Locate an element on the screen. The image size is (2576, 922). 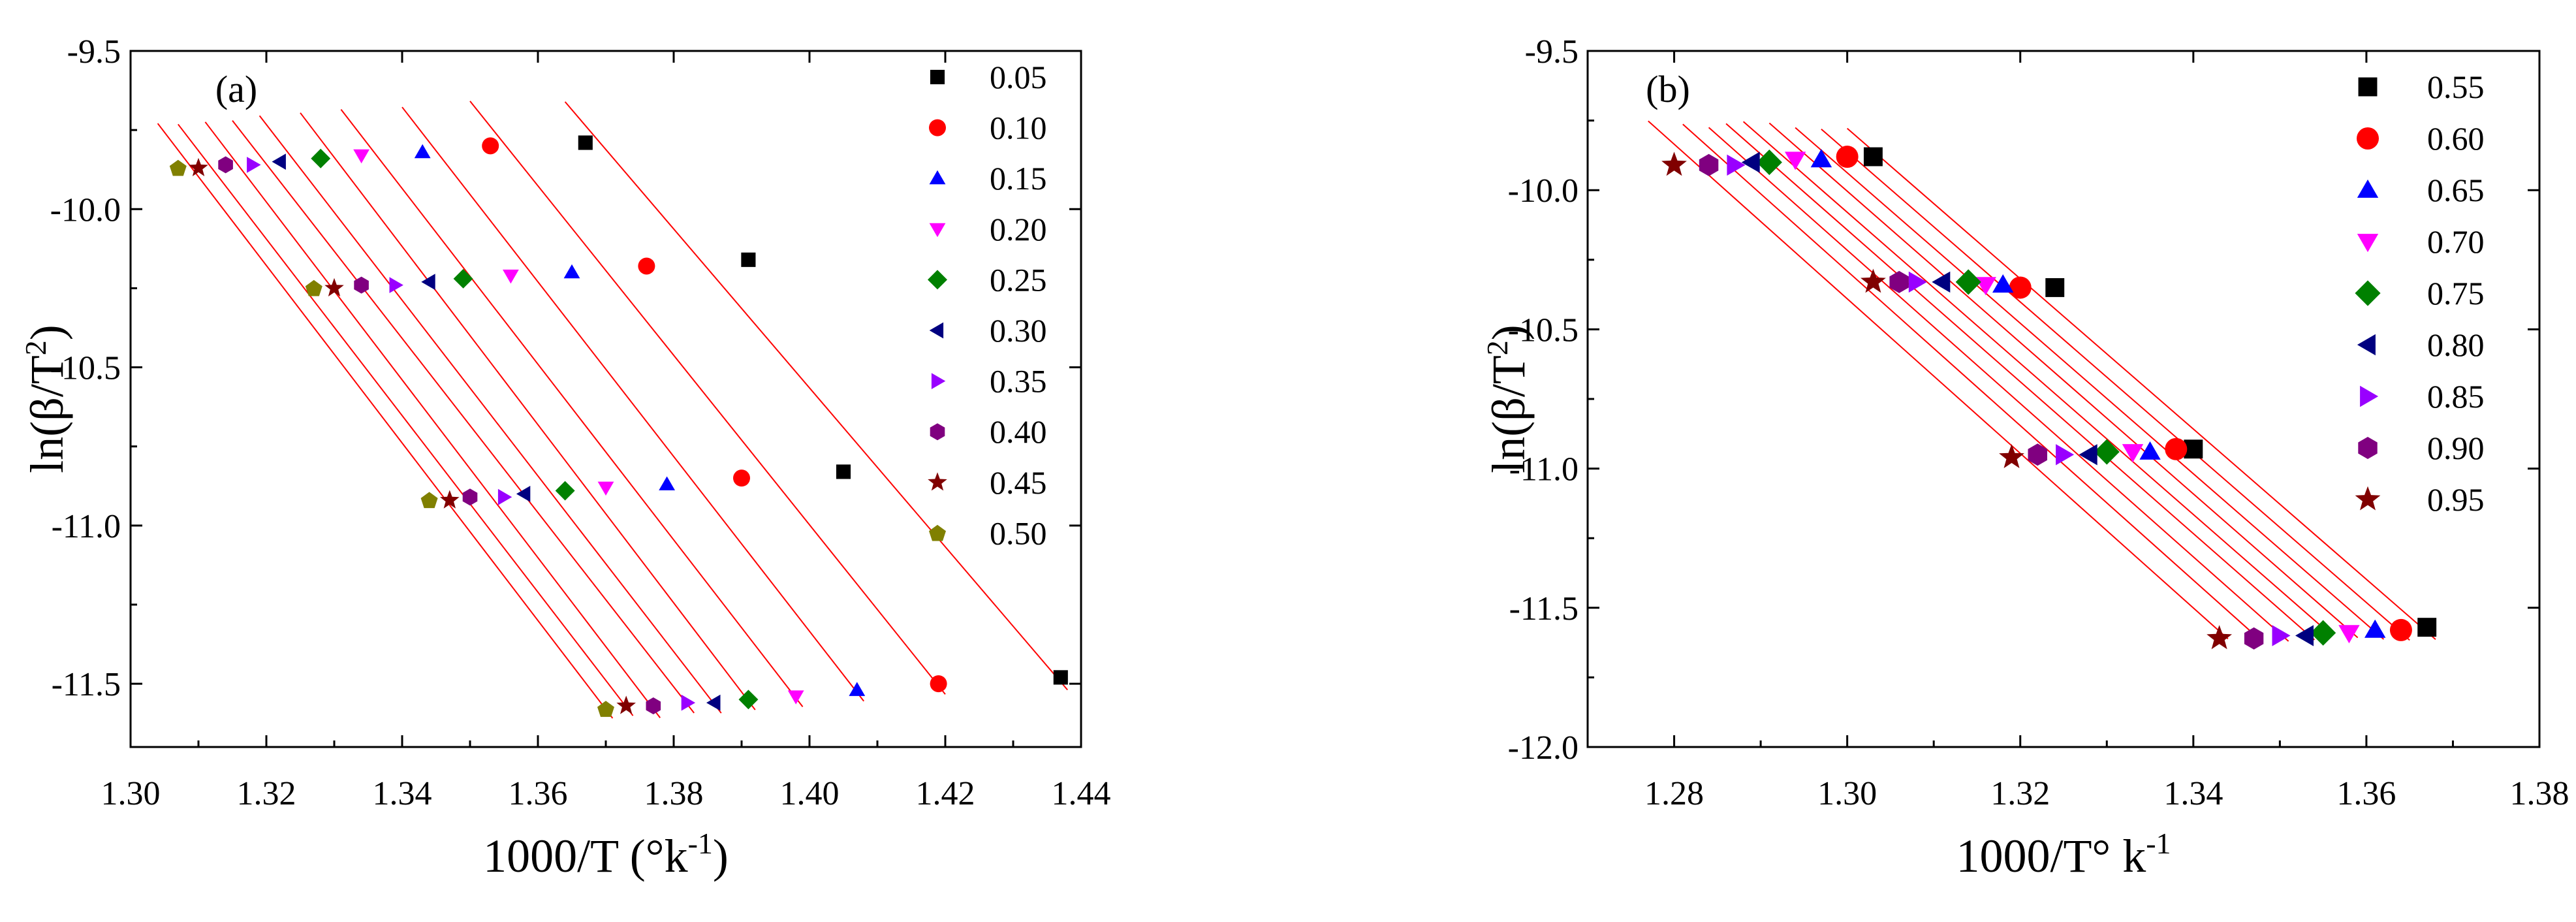
fit-line-0.95 is located at coordinates (1939, 380).